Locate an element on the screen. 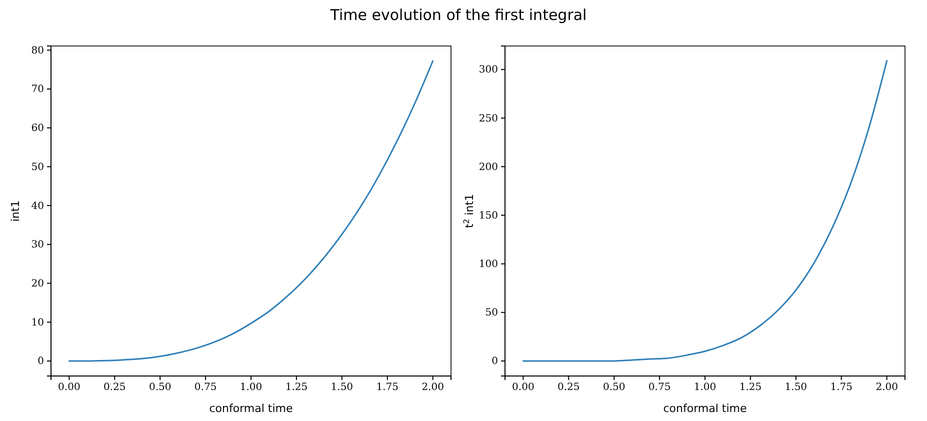 This screenshot has height=421, width=927. y-tick-label: 100 is located at coordinates (488, 264).